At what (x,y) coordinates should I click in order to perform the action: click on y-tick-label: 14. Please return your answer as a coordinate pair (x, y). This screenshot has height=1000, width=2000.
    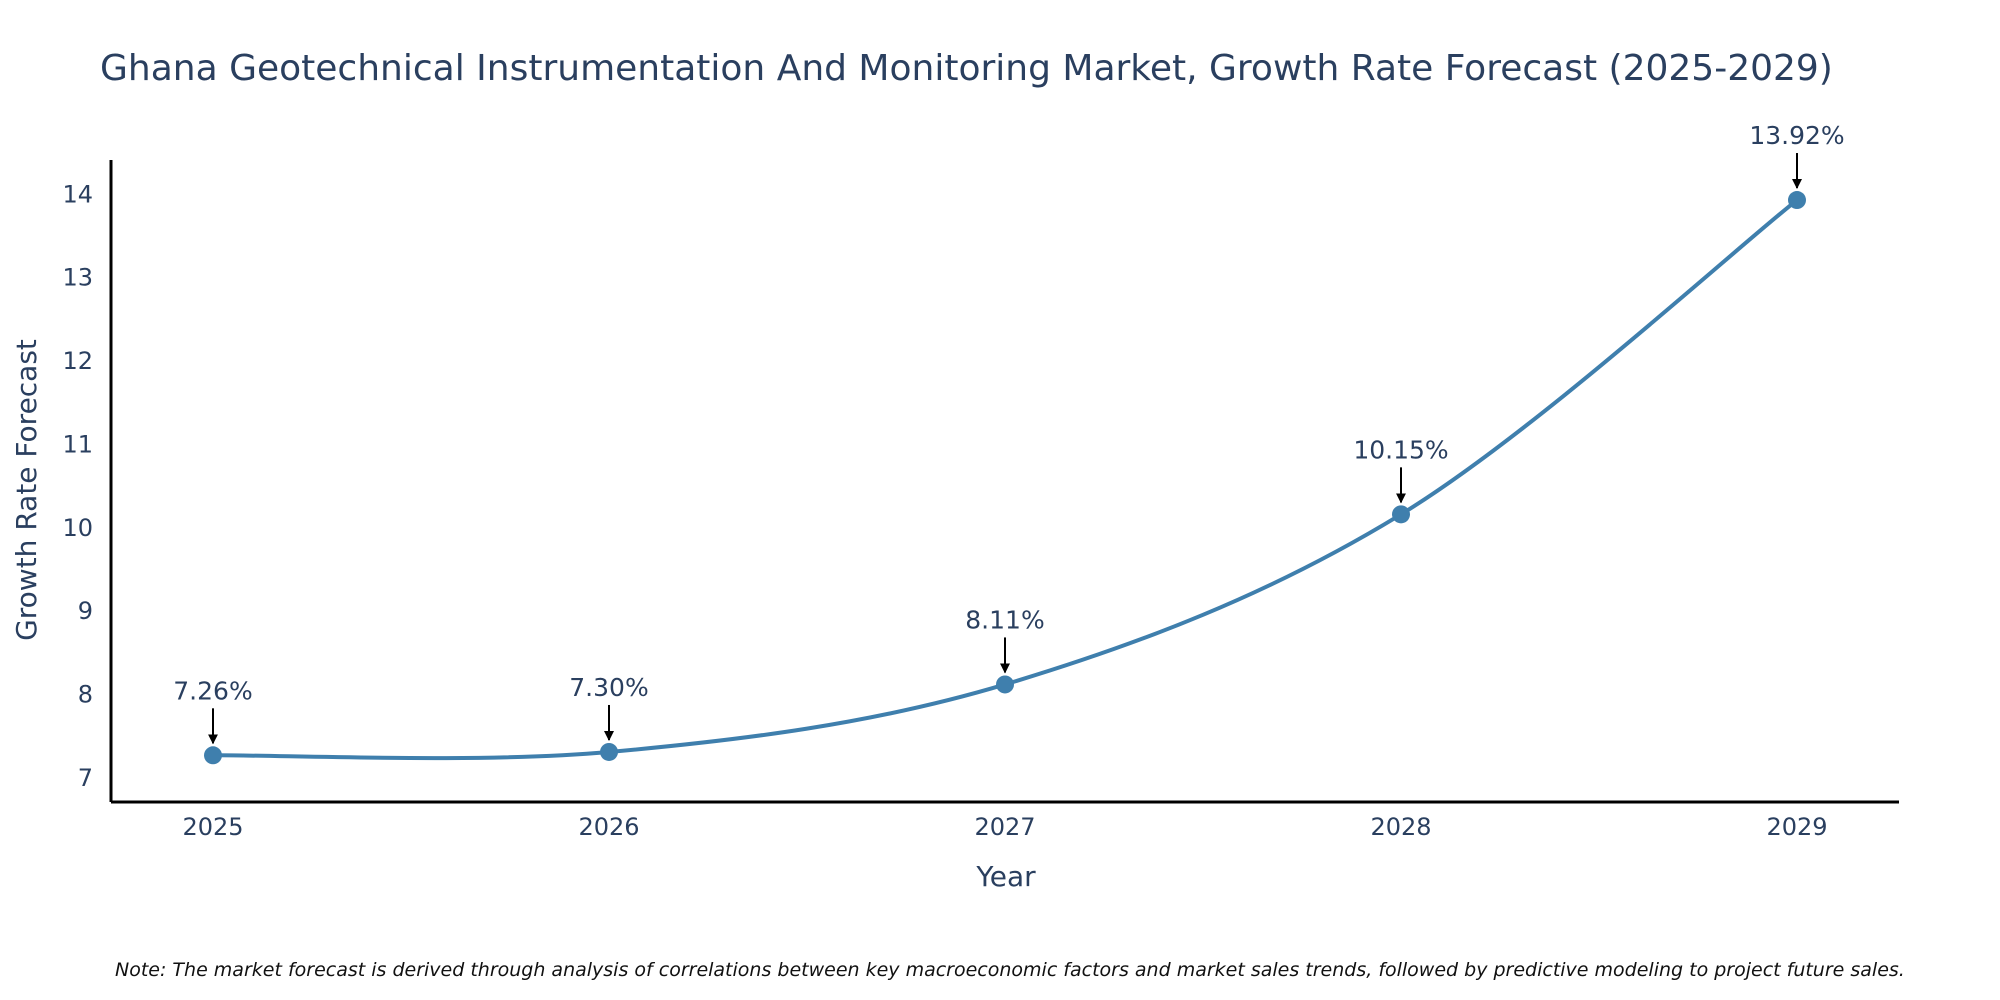
    Looking at the image, I should click on (77, 194).